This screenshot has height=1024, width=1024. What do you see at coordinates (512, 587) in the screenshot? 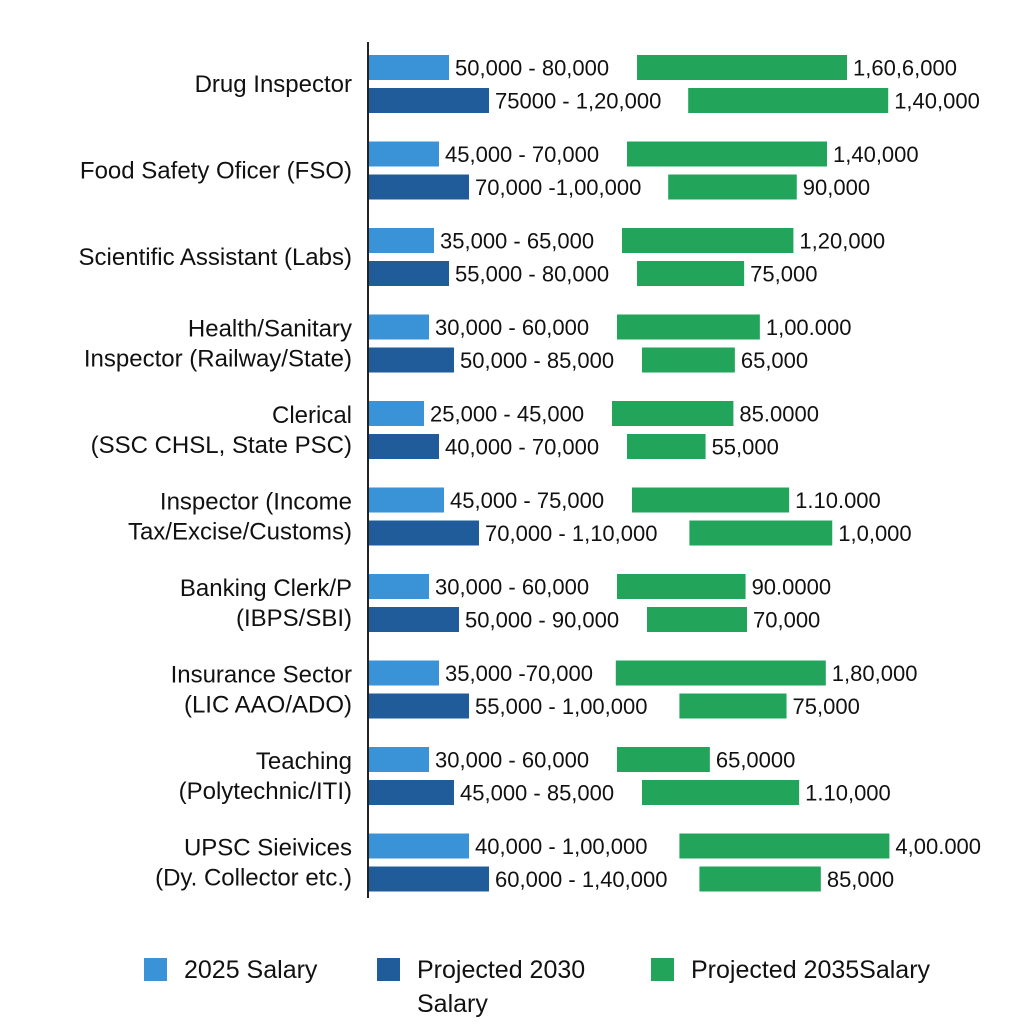
I see `value-label-2025-6: 30,000 - 60,000` at bounding box center [512, 587].